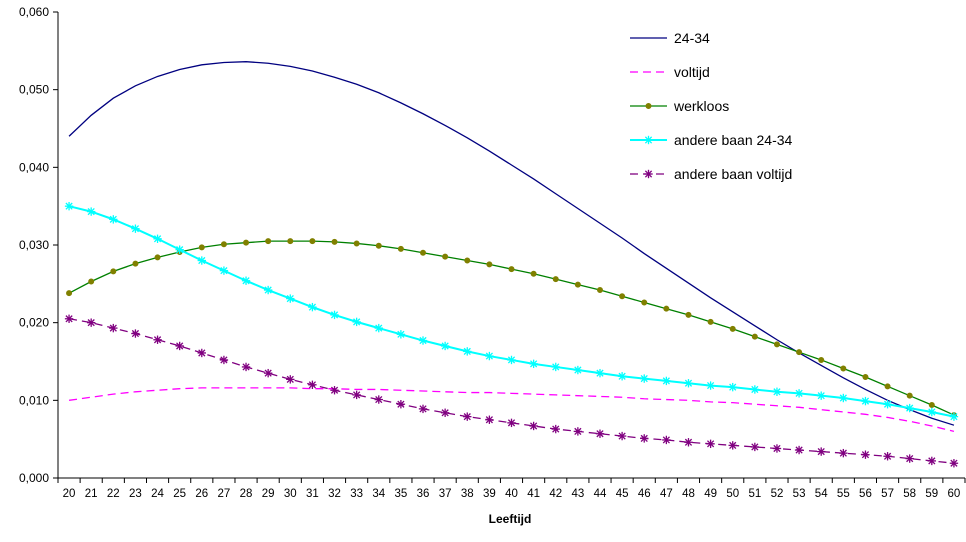  What do you see at coordinates (821, 494) in the screenshot?
I see `x-tick-label: 54` at bounding box center [821, 494].